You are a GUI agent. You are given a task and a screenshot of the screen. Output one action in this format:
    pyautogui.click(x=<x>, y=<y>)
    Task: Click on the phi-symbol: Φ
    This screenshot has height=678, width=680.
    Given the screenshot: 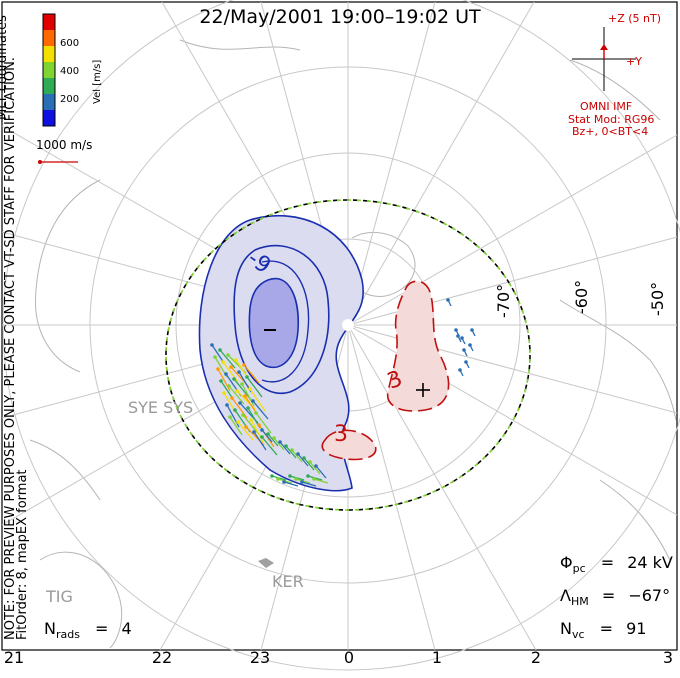 What is the action you would take?
    pyautogui.click(x=566, y=562)
    